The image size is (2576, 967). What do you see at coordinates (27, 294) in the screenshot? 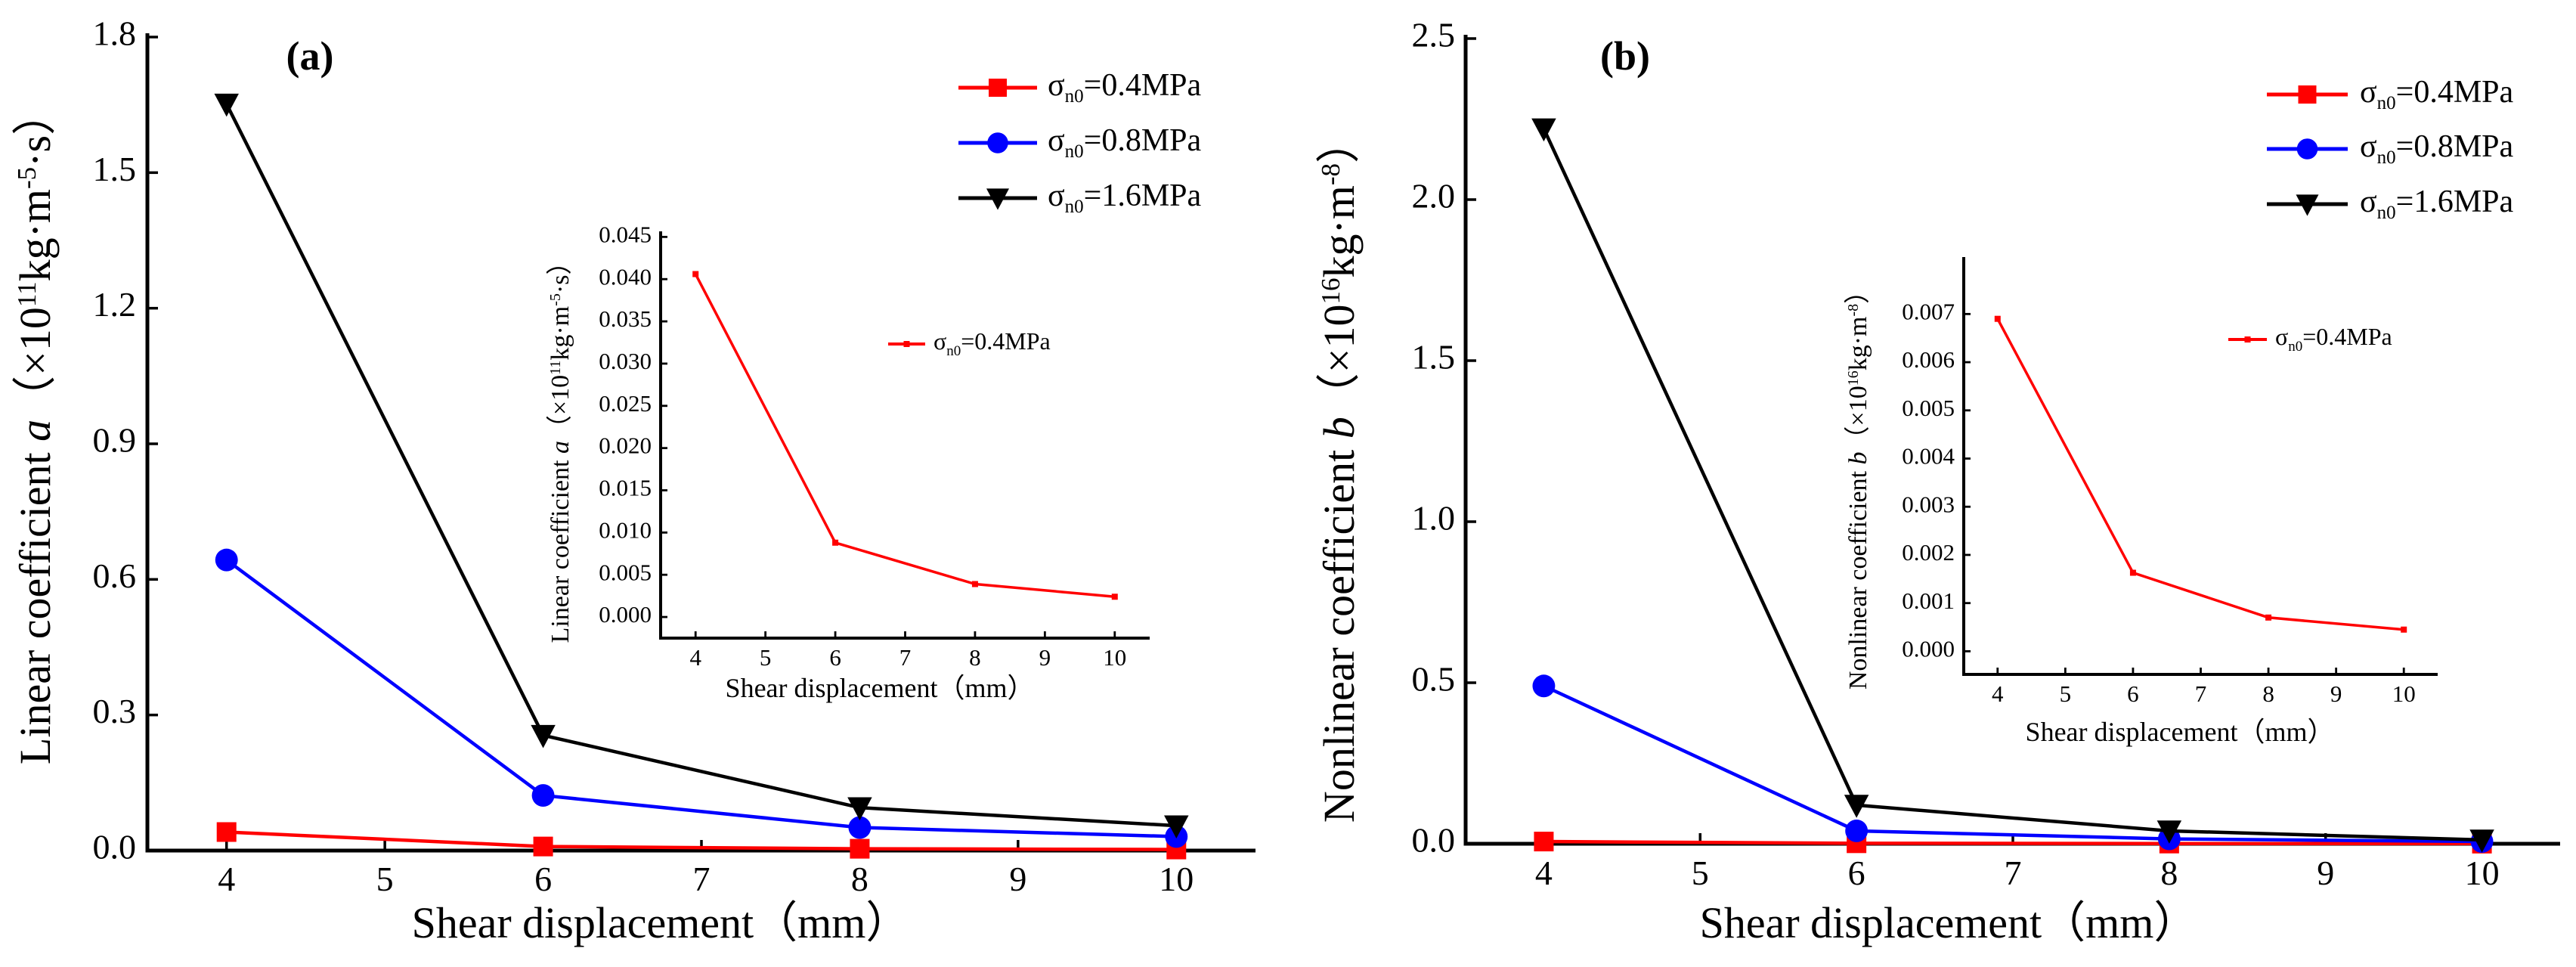
I see `y-axis-title-e1: 11` at bounding box center [27, 294].